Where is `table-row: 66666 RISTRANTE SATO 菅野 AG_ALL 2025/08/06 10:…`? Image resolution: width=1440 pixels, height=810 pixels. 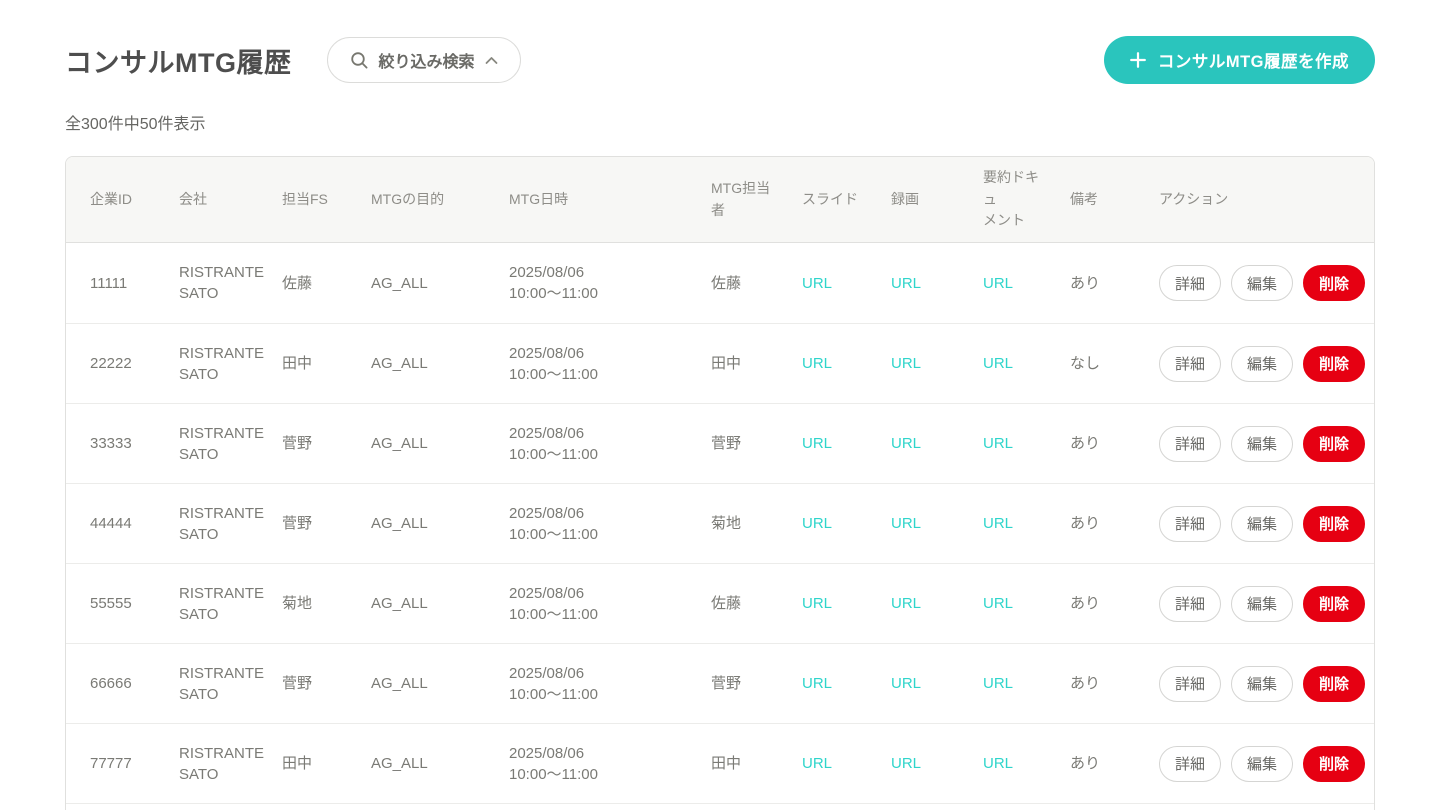
table-row: 66666 RISTRANTE SATO 菅野 AG_ALL 2025/08/06 10:… is located at coordinates (720, 683).